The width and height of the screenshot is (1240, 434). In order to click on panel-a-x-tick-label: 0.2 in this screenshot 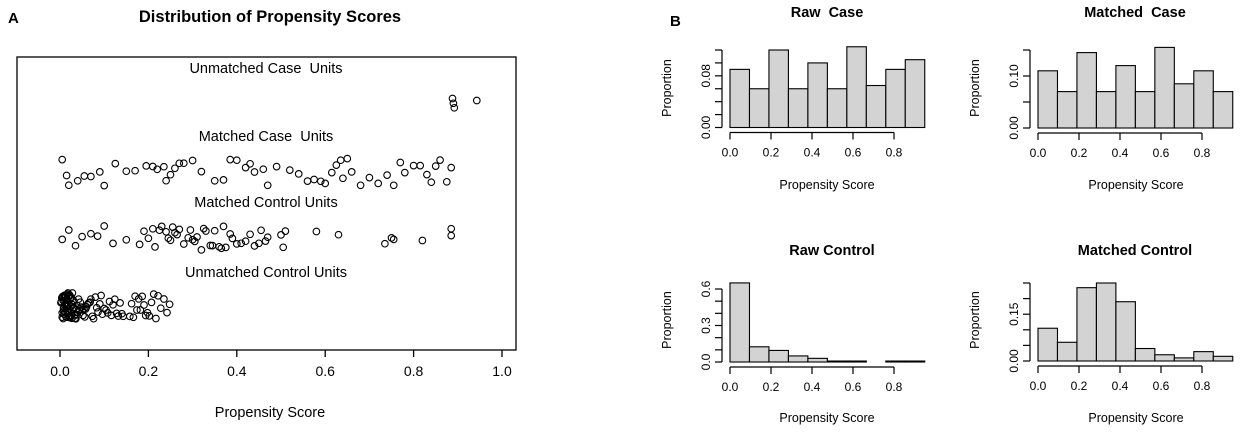, I will do `click(149, 371)`.